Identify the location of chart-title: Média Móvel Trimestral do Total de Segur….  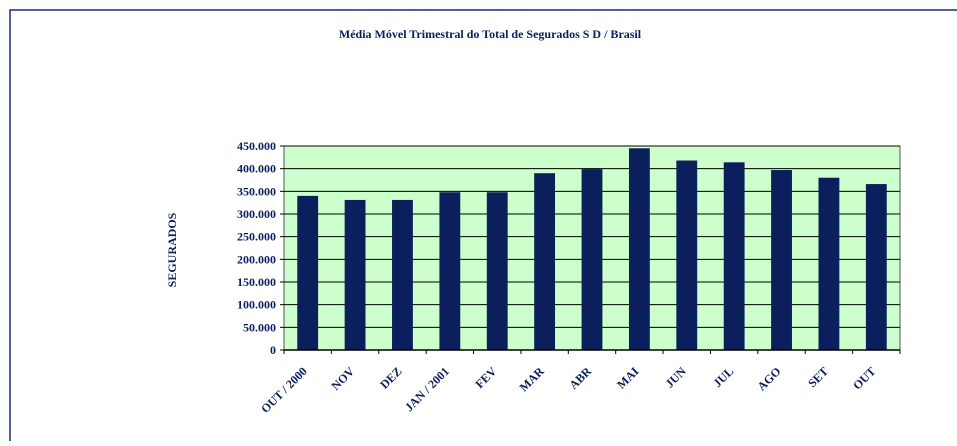
(490, 34).